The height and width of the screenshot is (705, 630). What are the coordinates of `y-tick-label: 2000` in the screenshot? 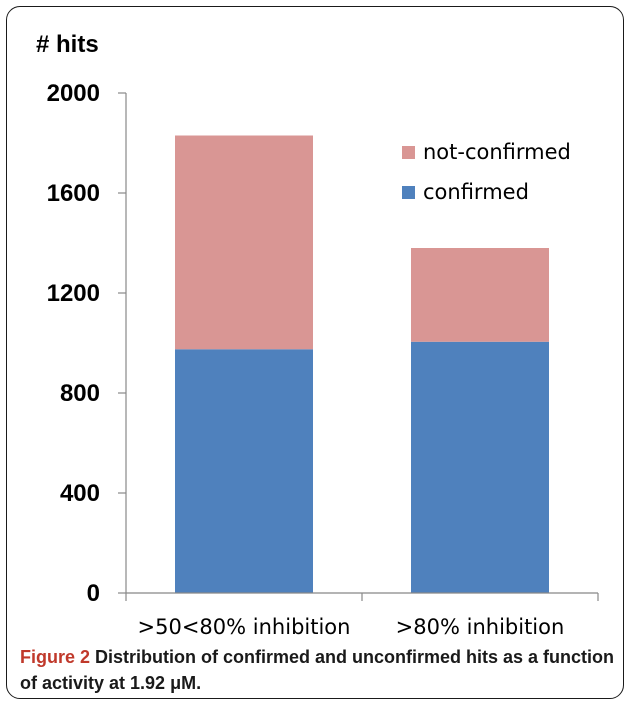 It's located at (73, 93).